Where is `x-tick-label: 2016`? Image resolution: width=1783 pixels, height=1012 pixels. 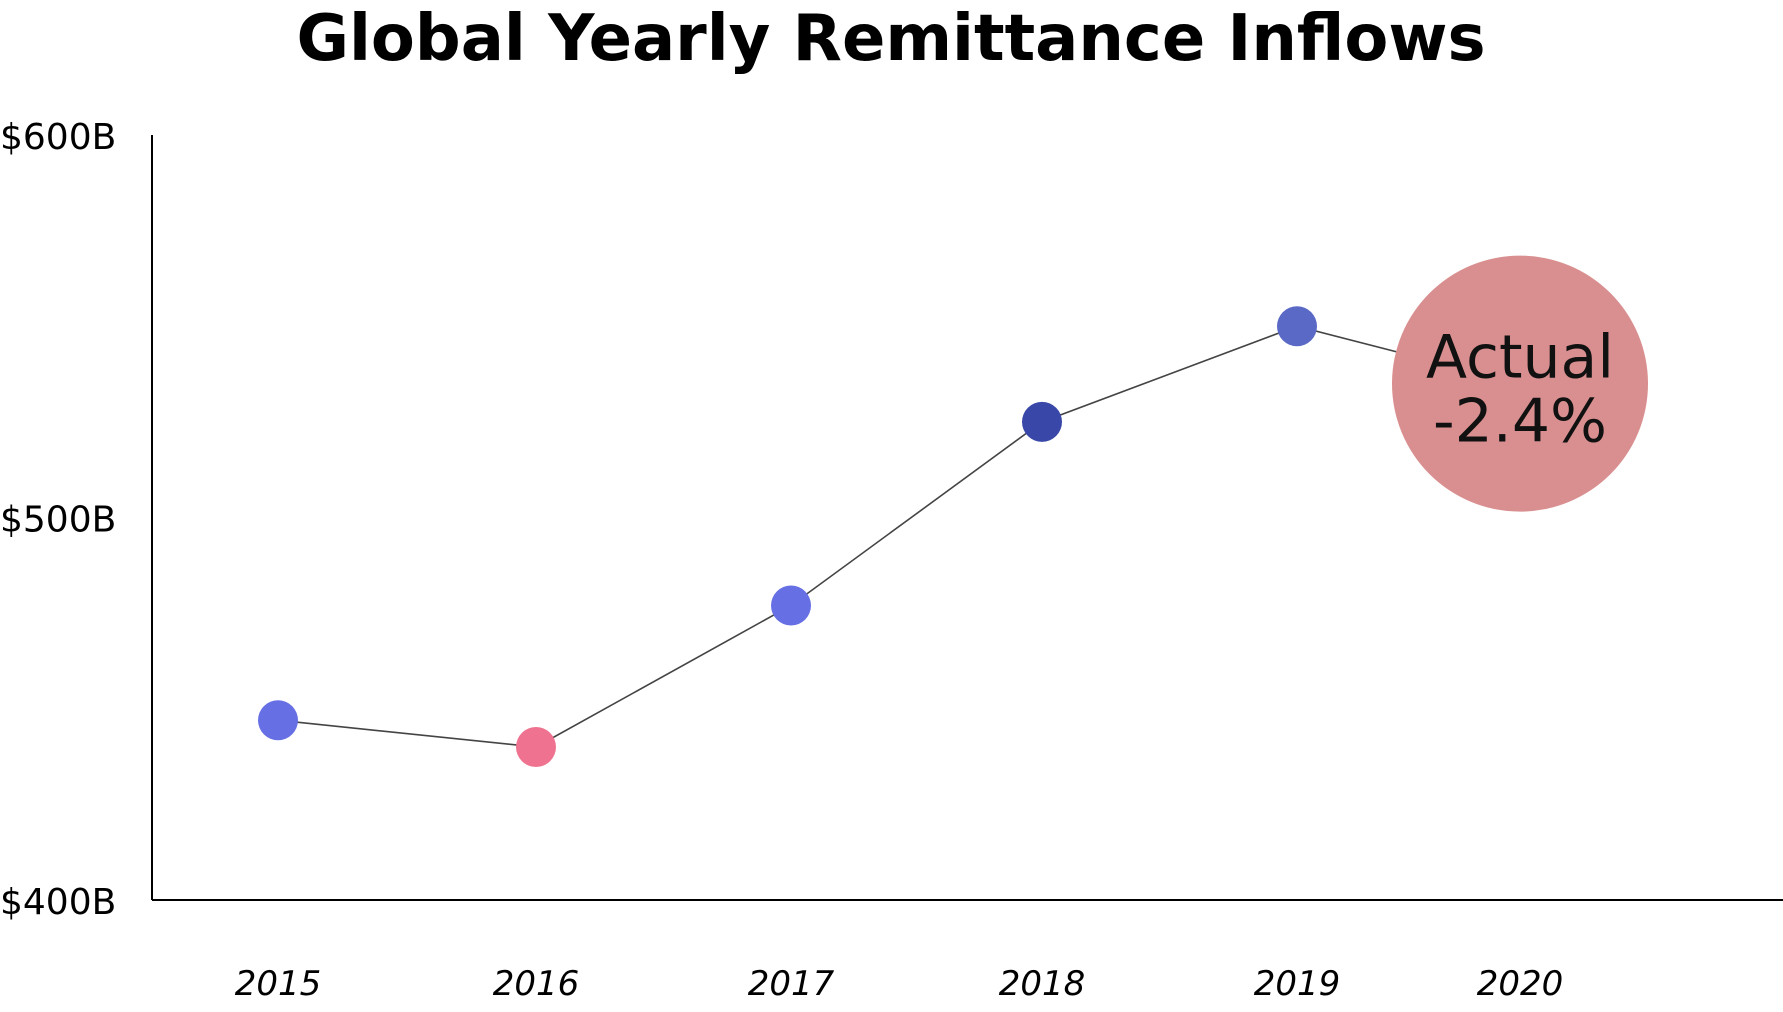 x-tick-label: 2016 is located at coordinates (536, 984).